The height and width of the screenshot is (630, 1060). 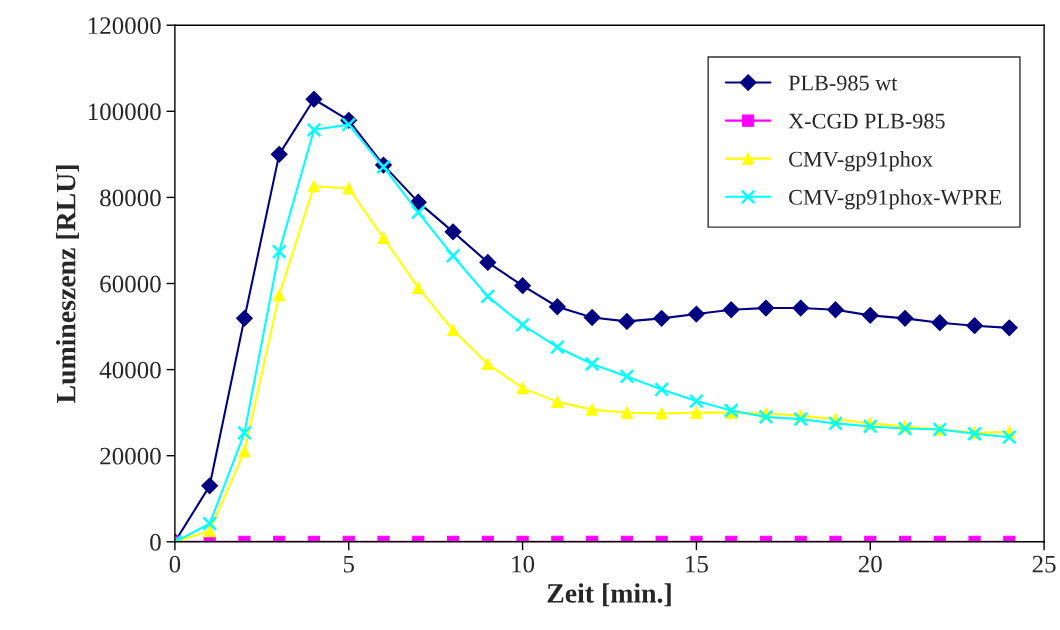 What do you see at coordinates (130, 284) in the screenshot?
I see `y-tick-label: 60000` at bounding box center [130, 284].